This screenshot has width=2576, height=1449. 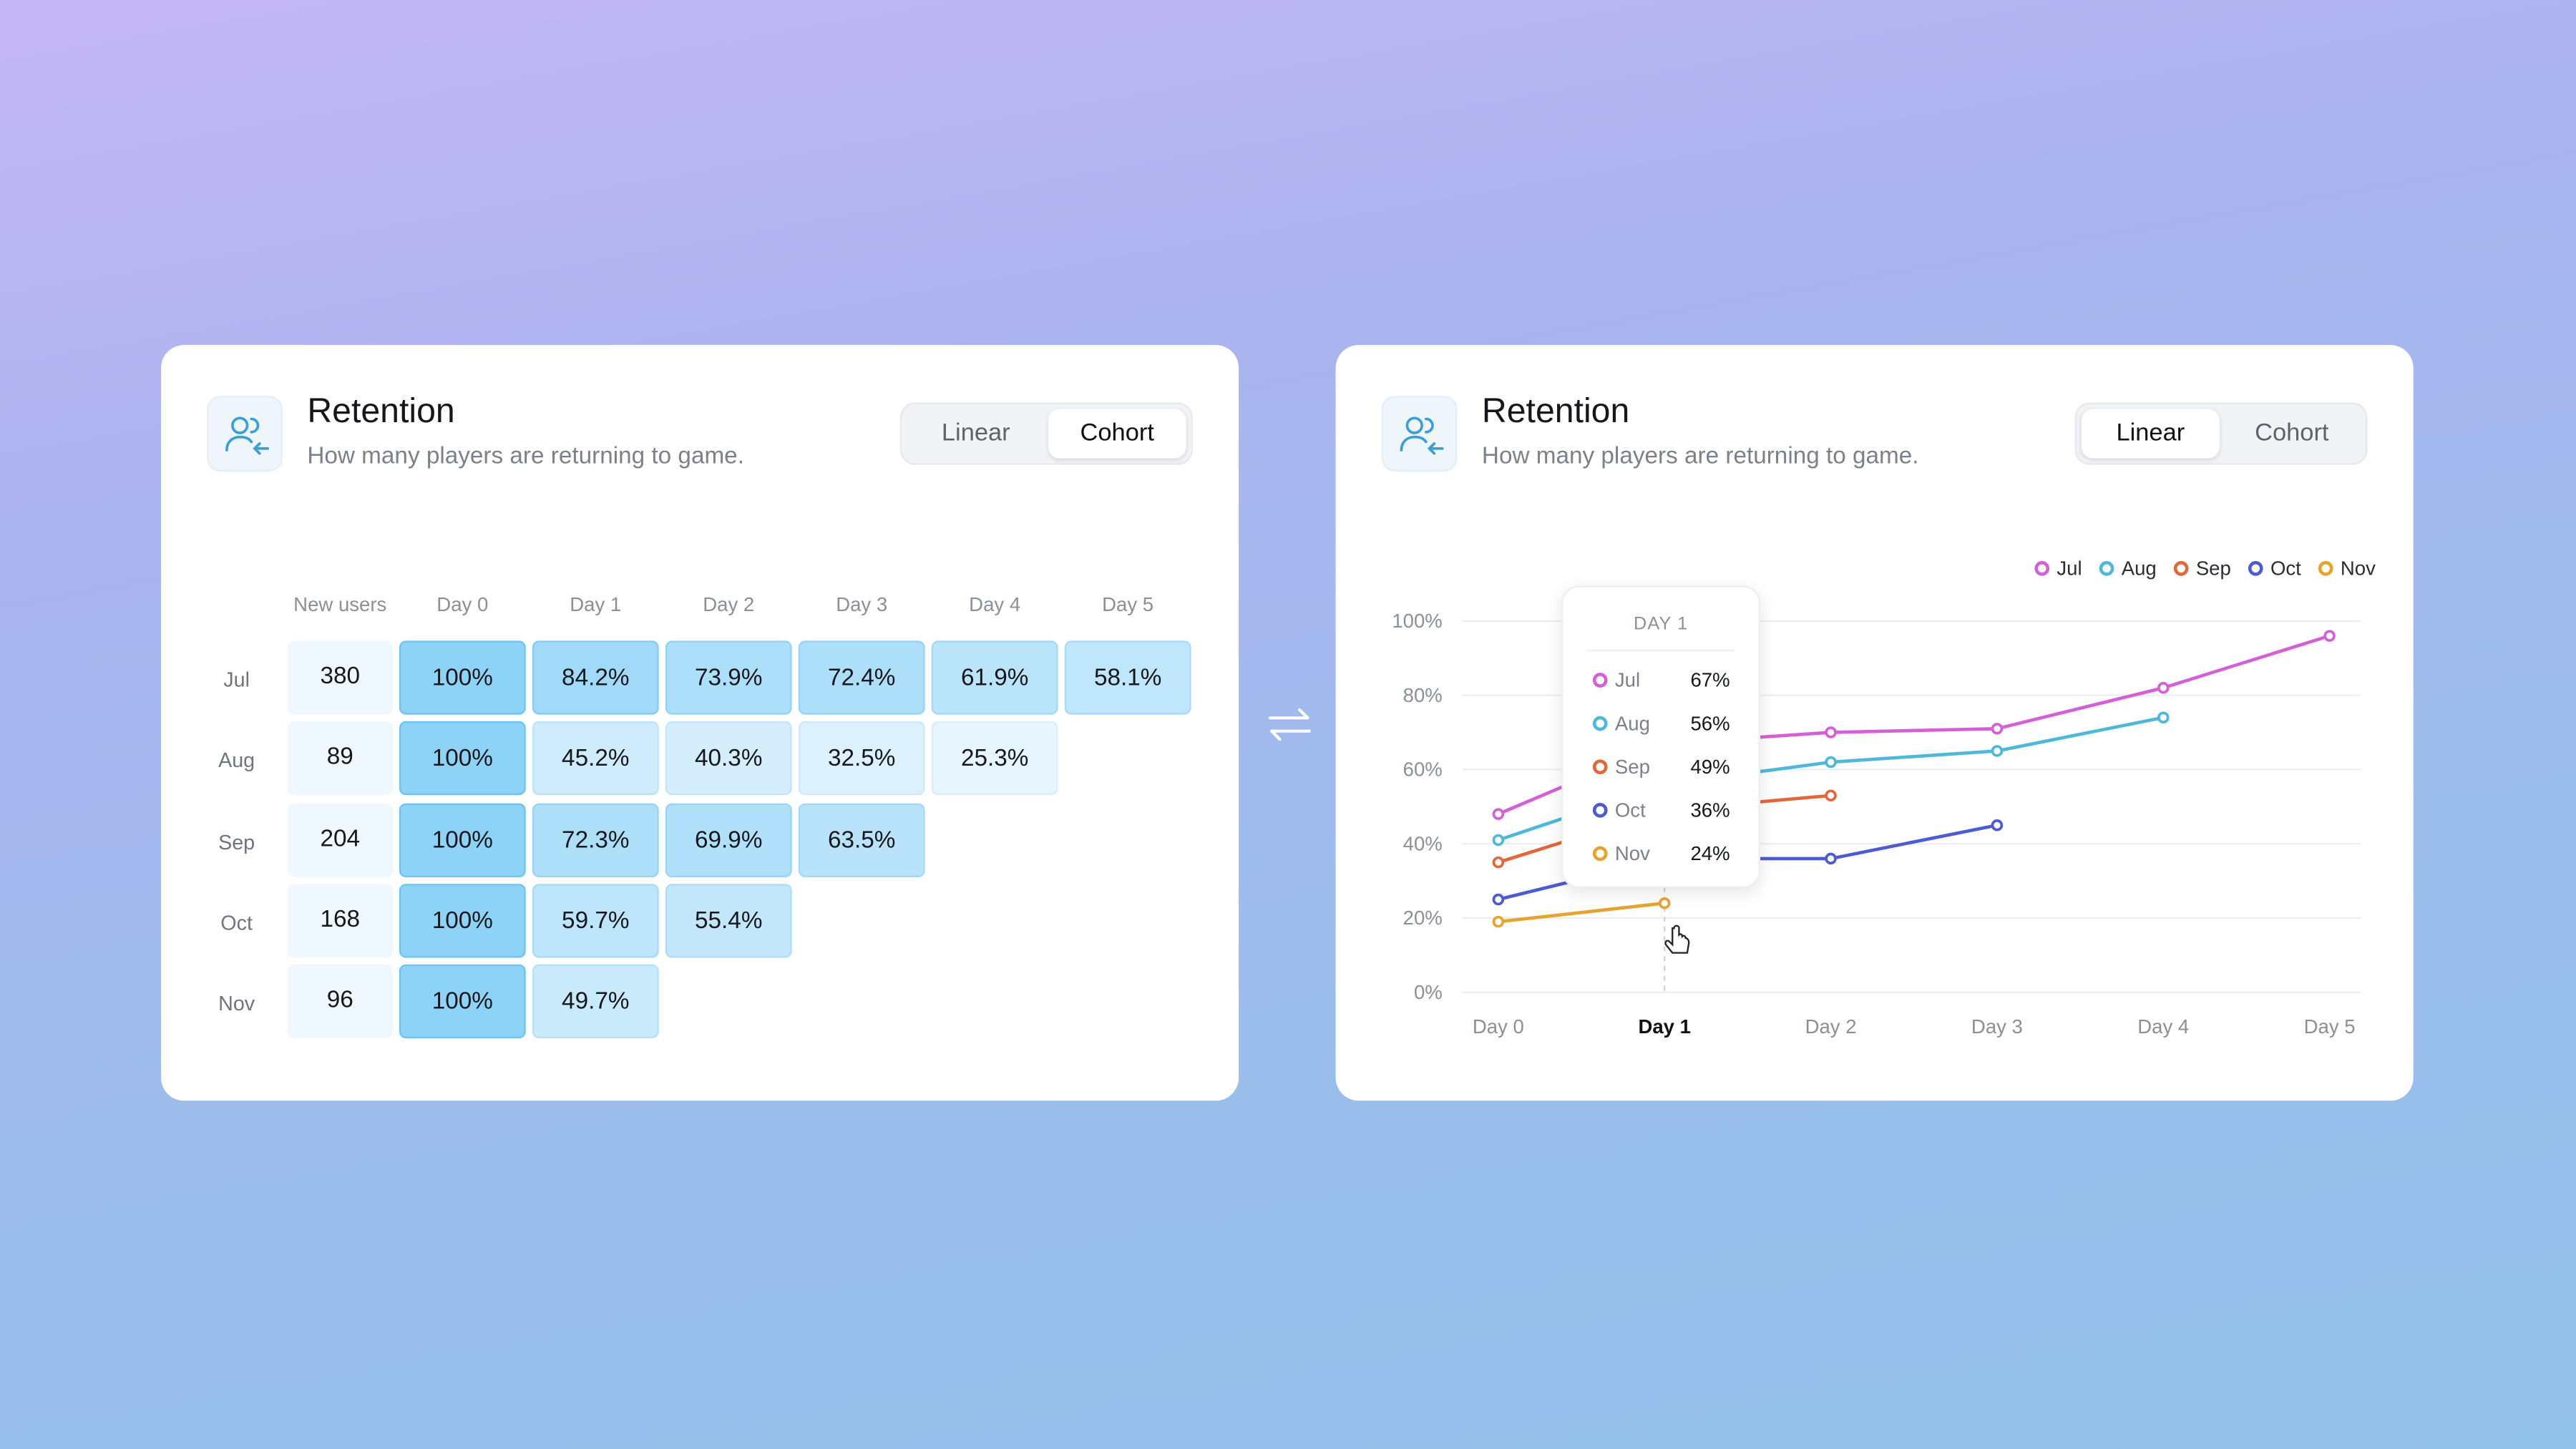 I want to click on tooltip-value: 24%, so click(x=1709, y=853).